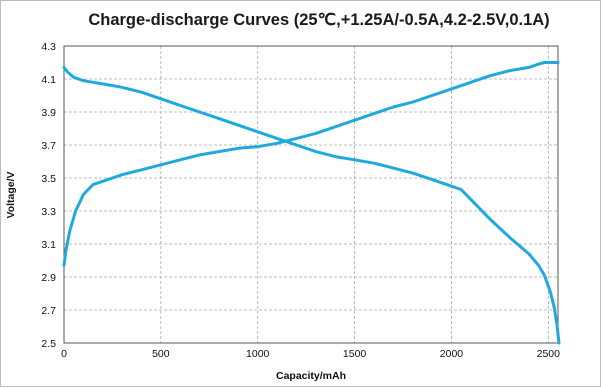  What do you see at coordinates (310, 354) in the screenshot?
I see `x-tick-labels: 0 500 1000 1500 2000 2500` at bounding box center [310, 354].